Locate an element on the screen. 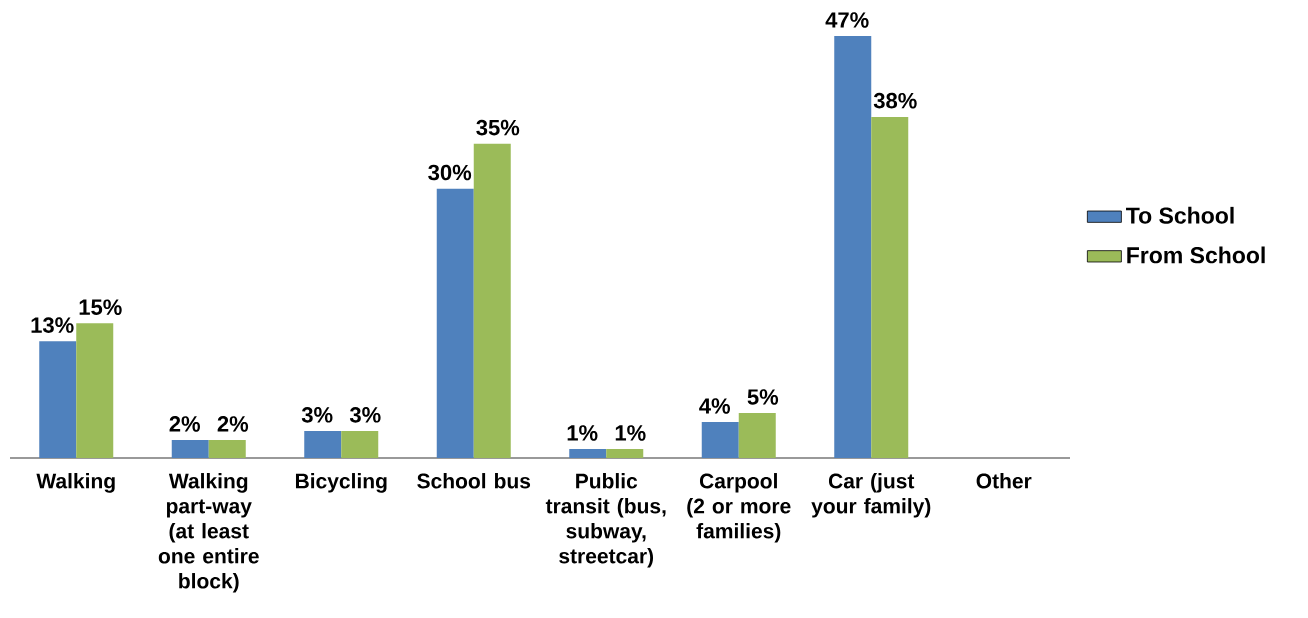 This screenshot has height=618, width=1308. x-tick-label: Carpool (2 or more families) is located at coordinates (739, 508).